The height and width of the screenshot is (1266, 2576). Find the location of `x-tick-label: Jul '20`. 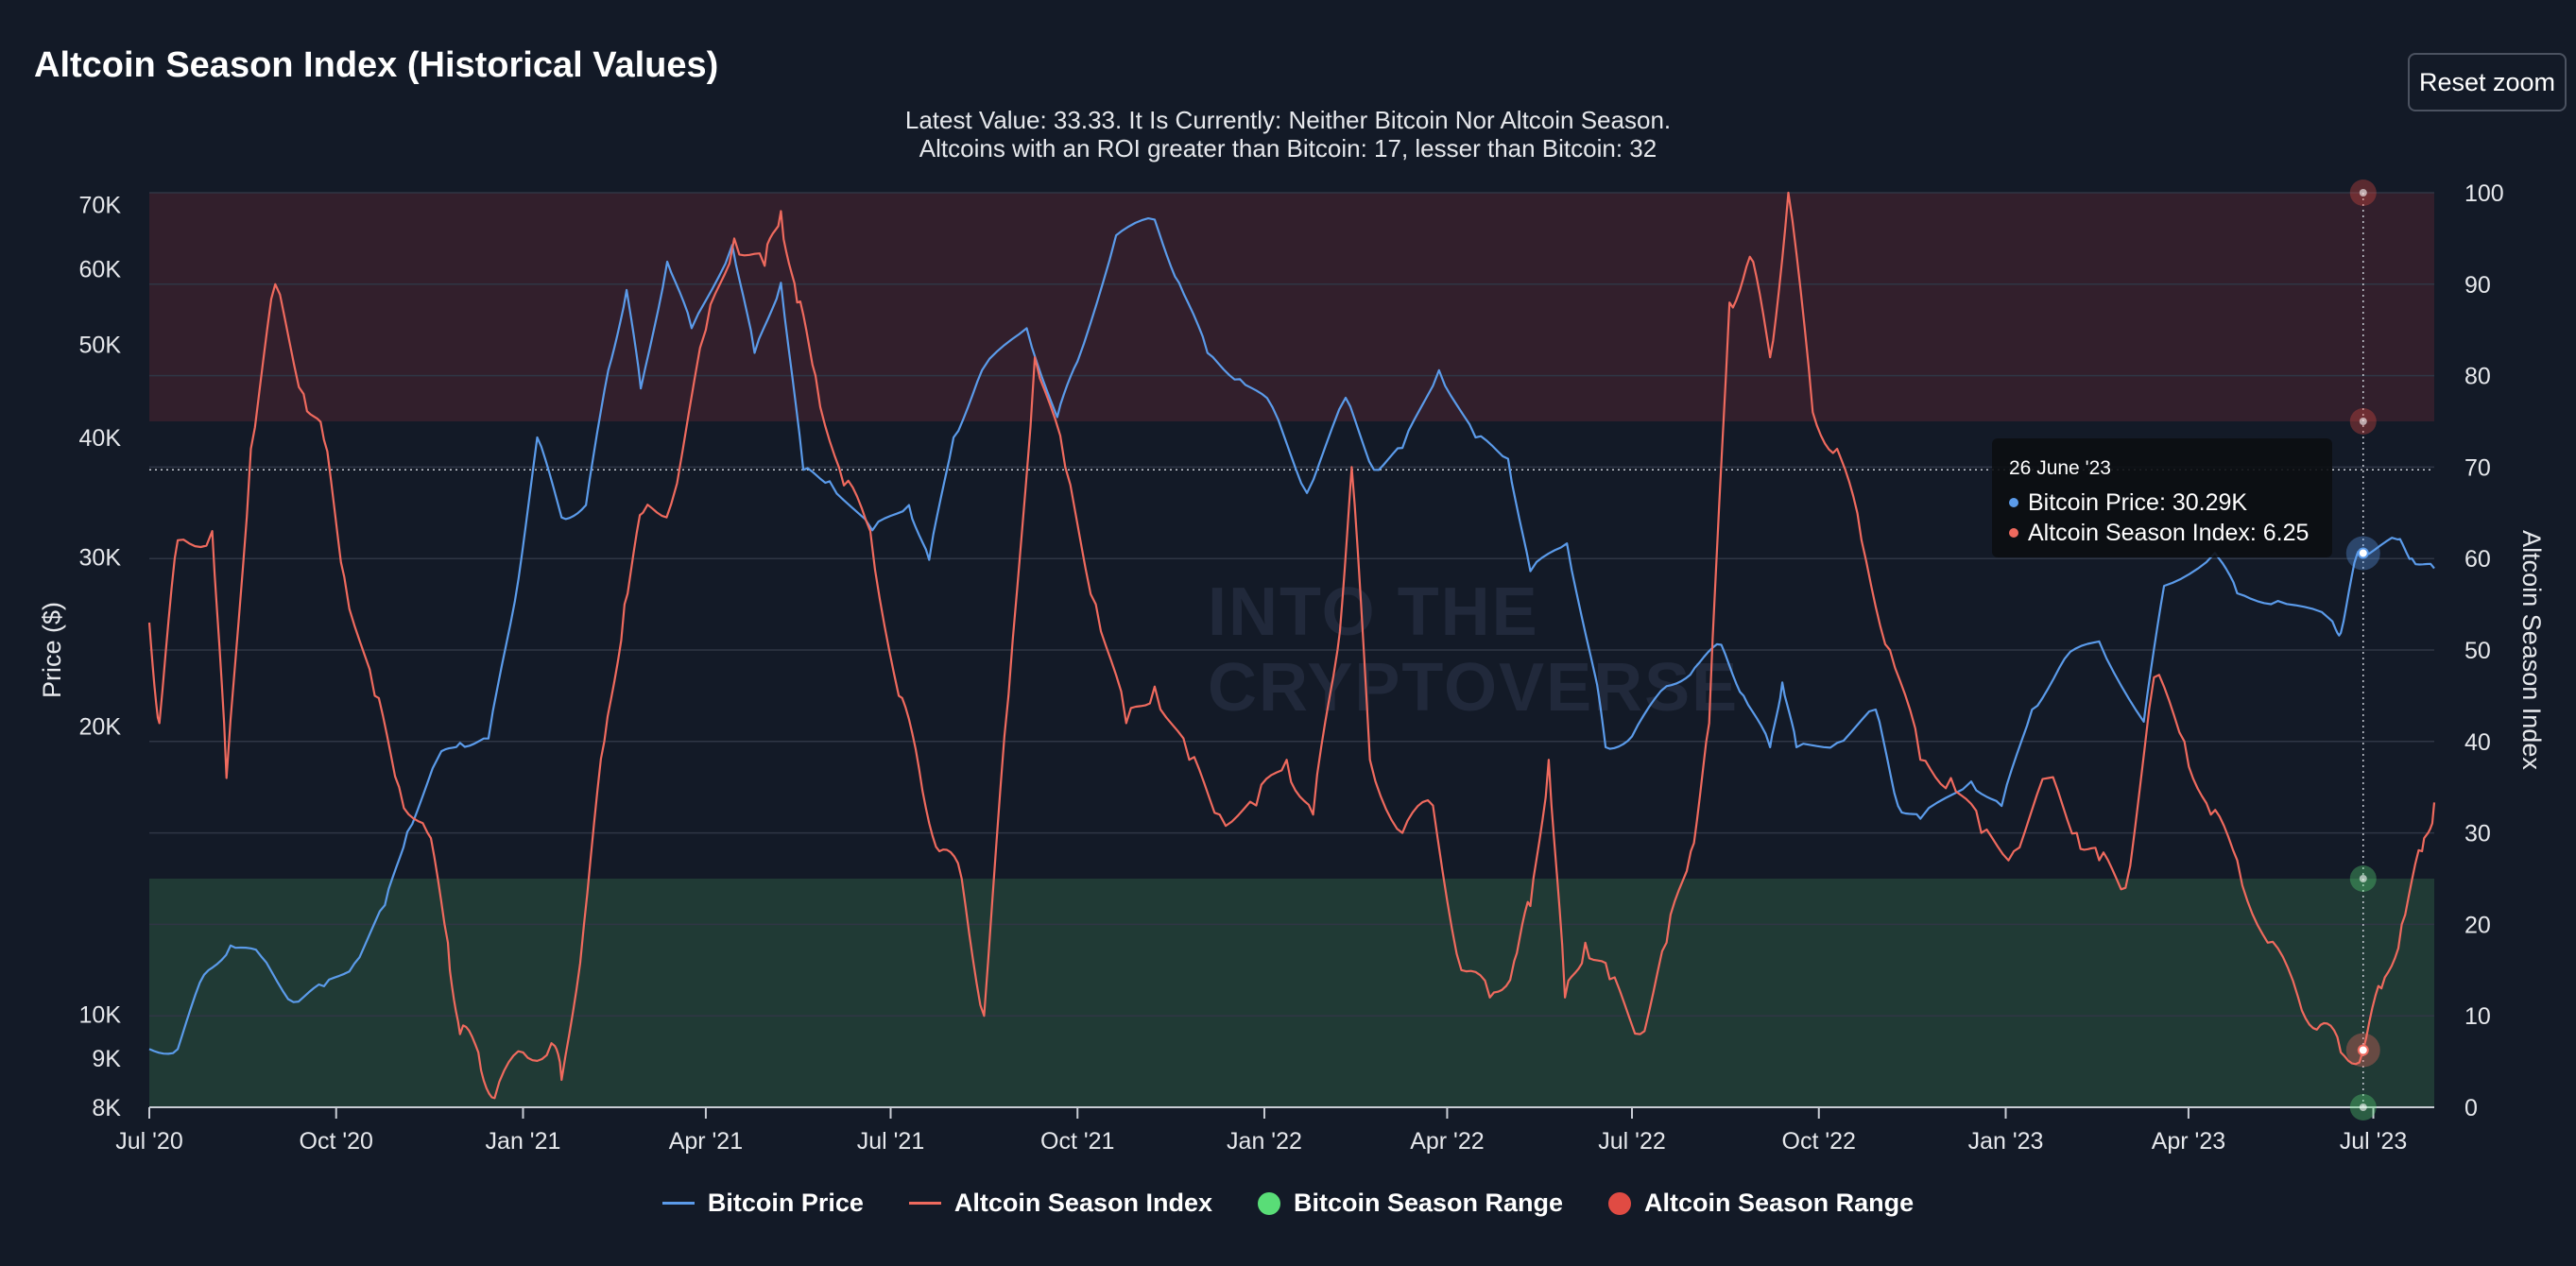

x-tick-label: Jul '20 is located at coordinates (148, 1141).